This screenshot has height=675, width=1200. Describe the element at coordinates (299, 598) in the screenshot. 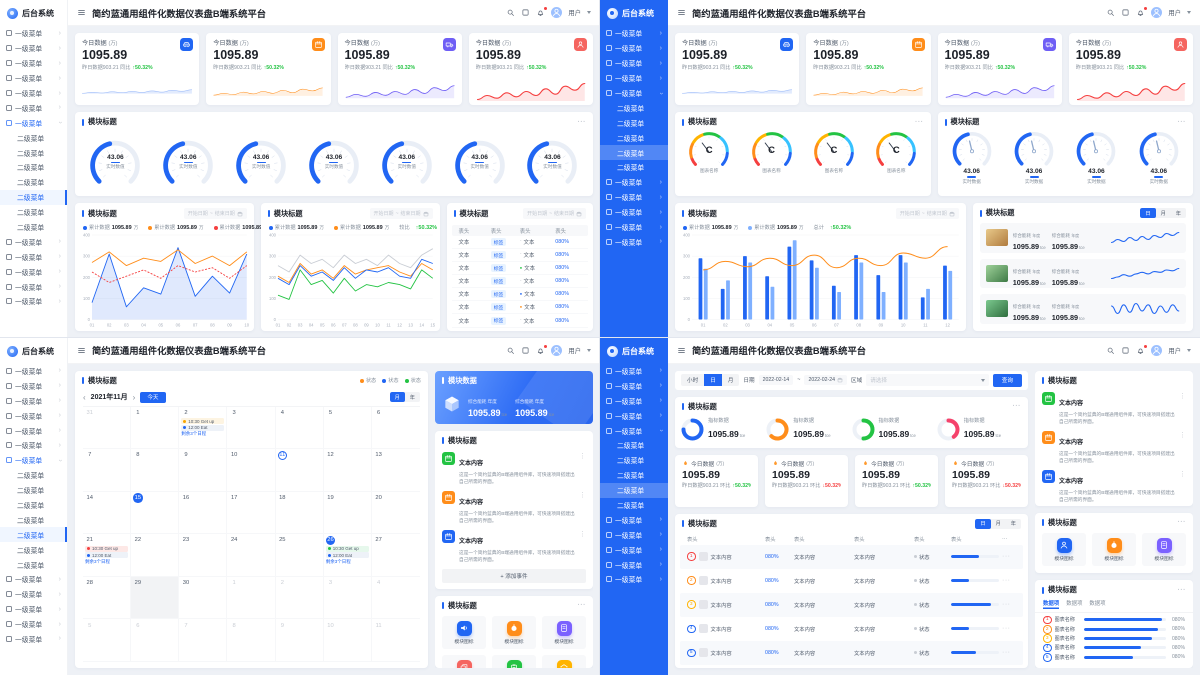

I see `calendar-day-cell: 2` at that location.